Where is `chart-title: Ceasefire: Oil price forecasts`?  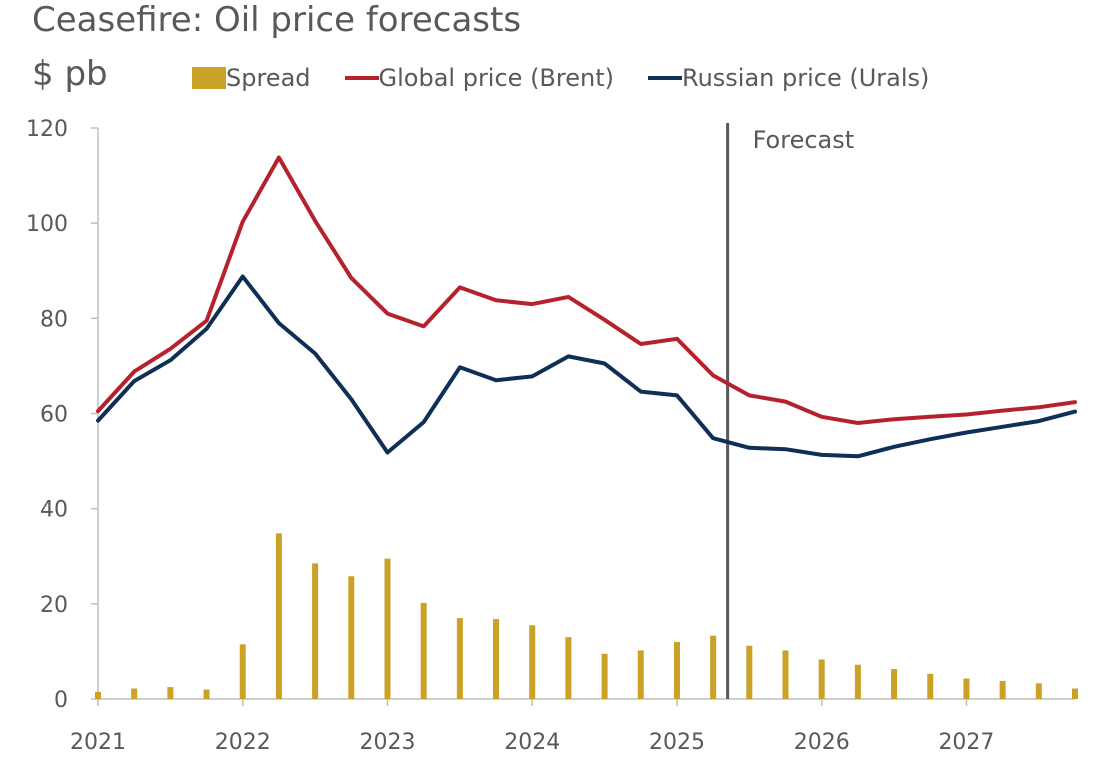 chart-title: Ceasefire: Oil price forecasts is located at coordinates (277, 20).